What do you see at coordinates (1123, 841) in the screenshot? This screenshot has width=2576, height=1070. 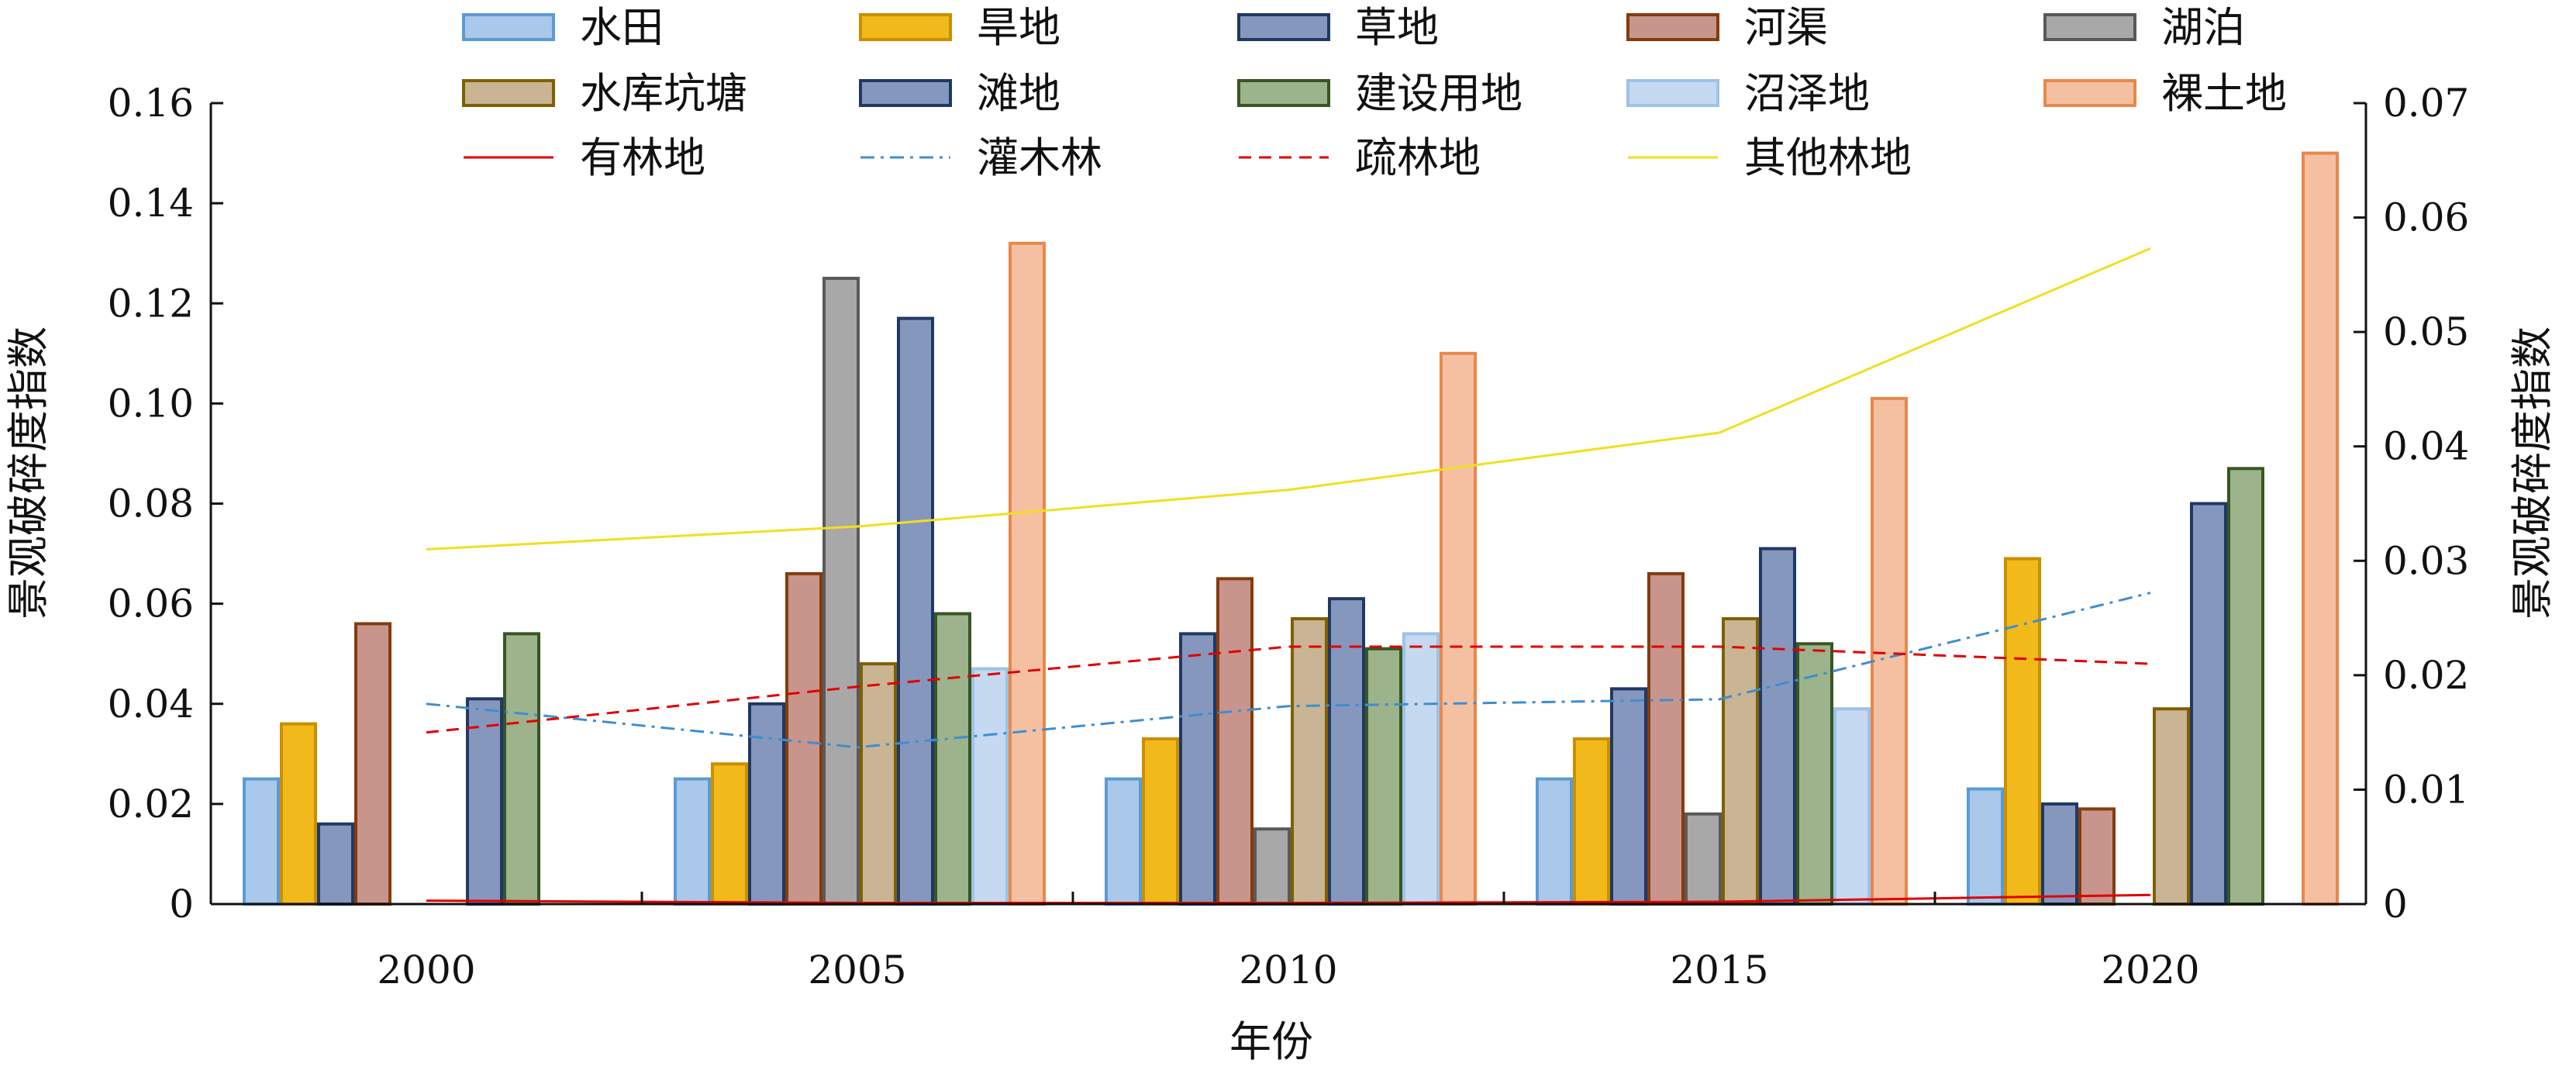 I see `bar-水田-2010` at bounding box center [1123, 841].